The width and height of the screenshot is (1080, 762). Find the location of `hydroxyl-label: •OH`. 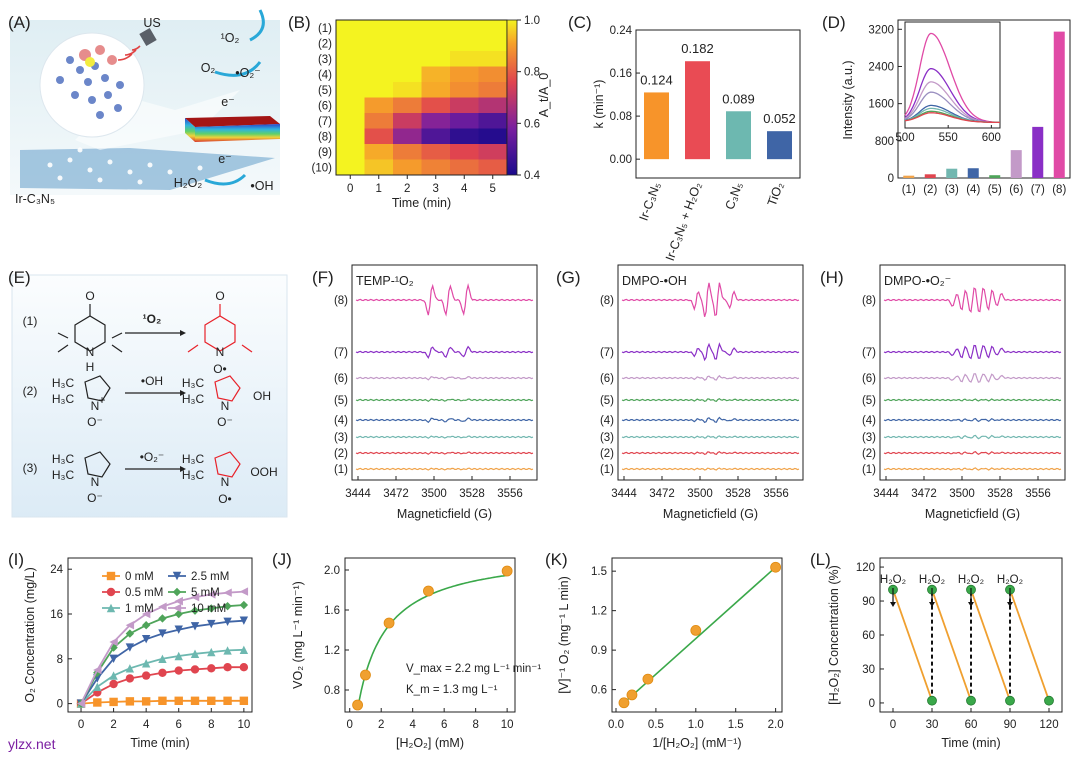

hydroxyl-label: •OH is located at coordinates (261, 186).